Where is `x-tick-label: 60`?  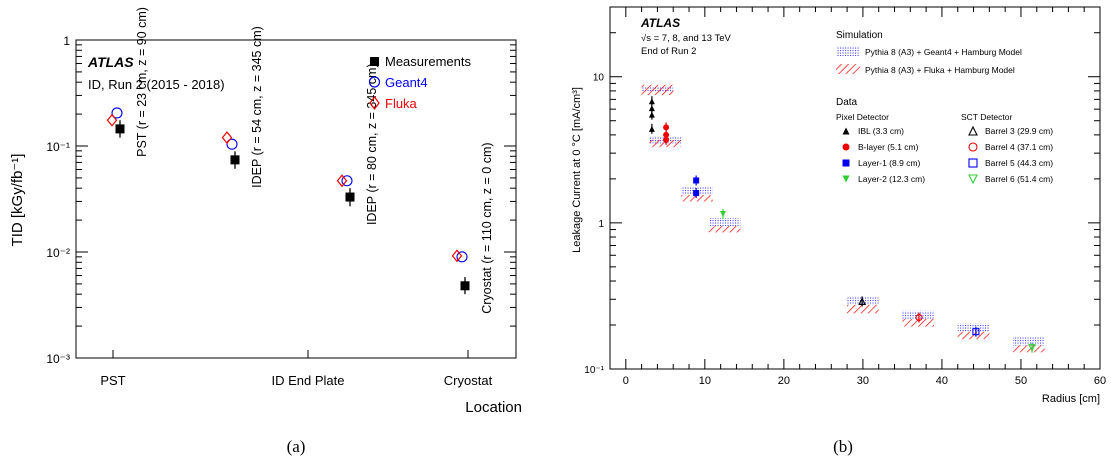 x-tick-label: 60 is located at coordinates (1100, 381).